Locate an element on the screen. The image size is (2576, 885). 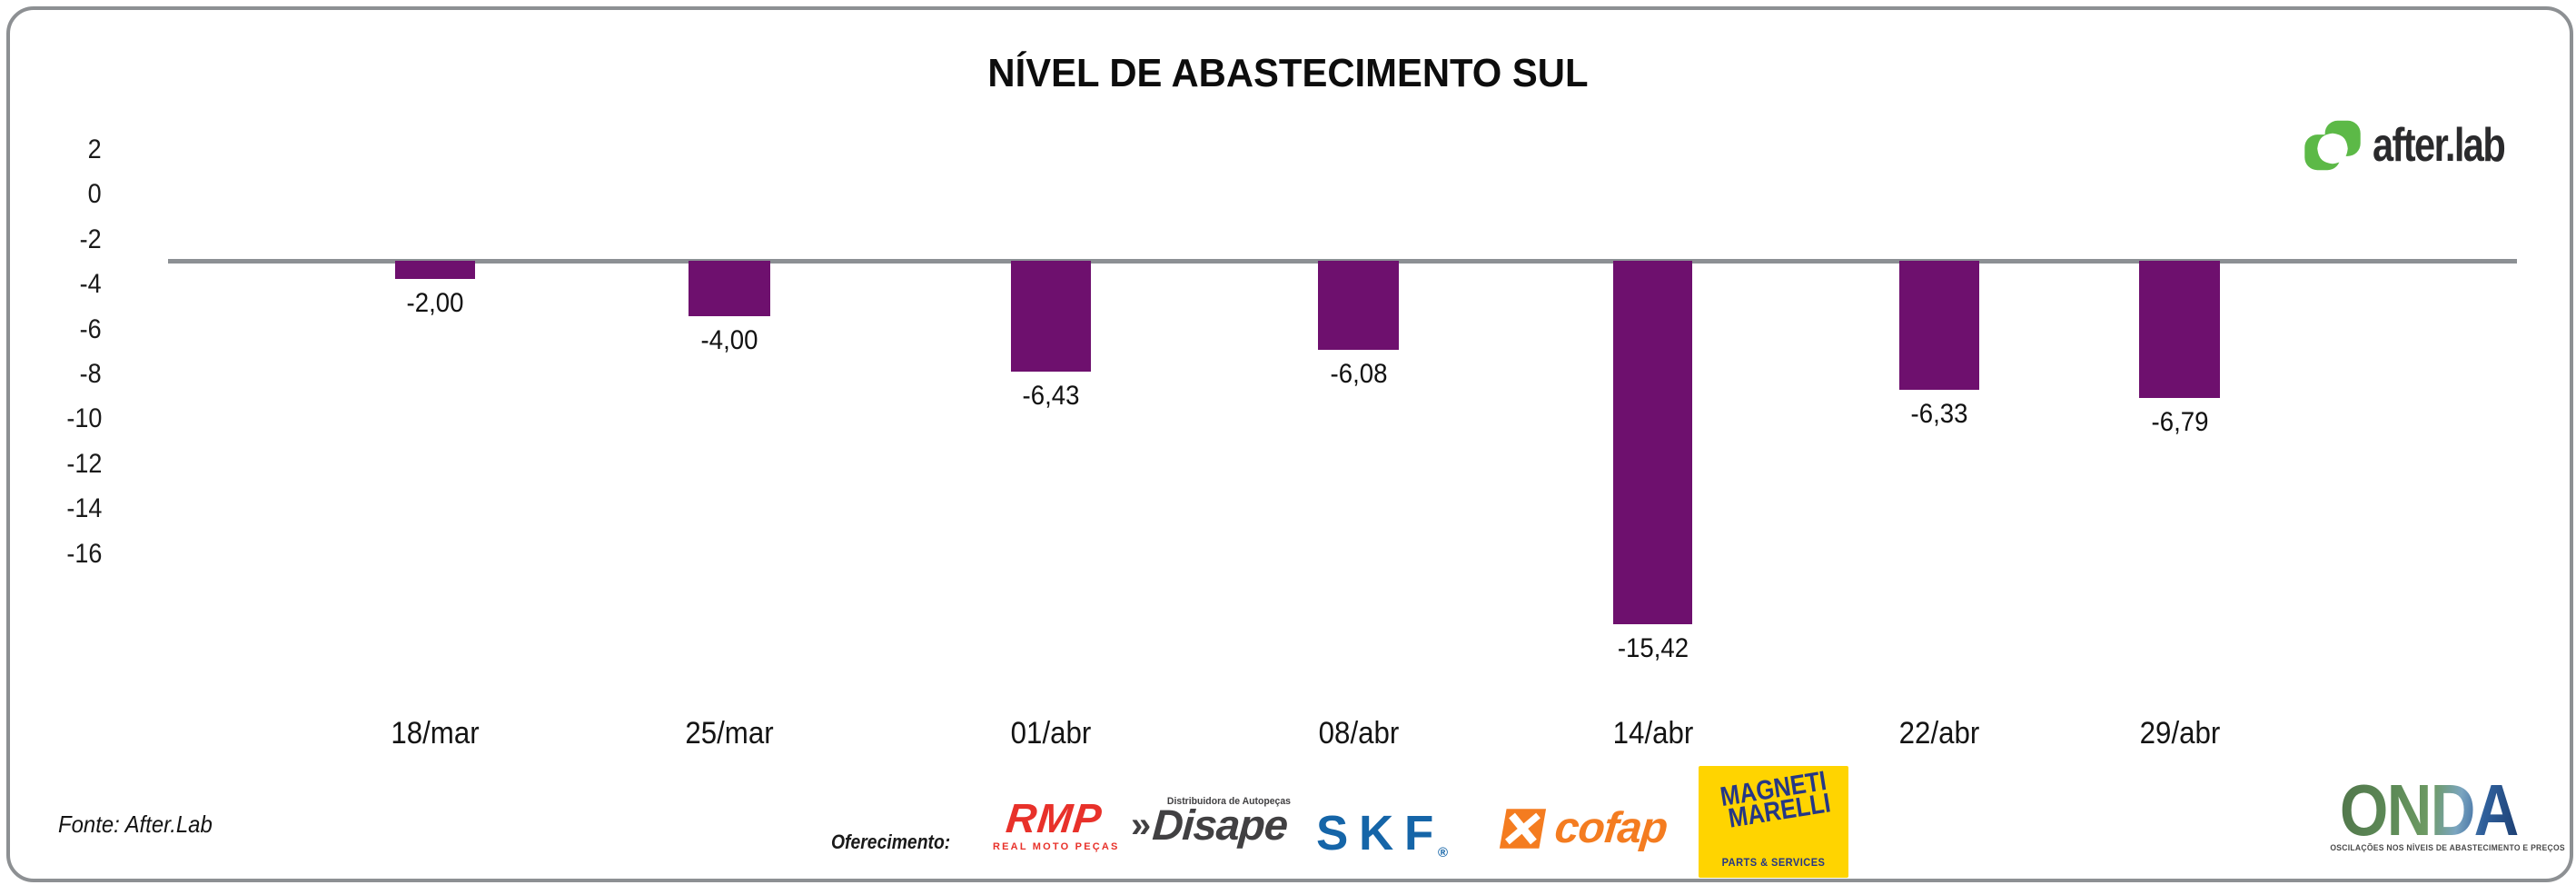
afterlab-logo-text: after.lab is located at coordinates (2439, 145).